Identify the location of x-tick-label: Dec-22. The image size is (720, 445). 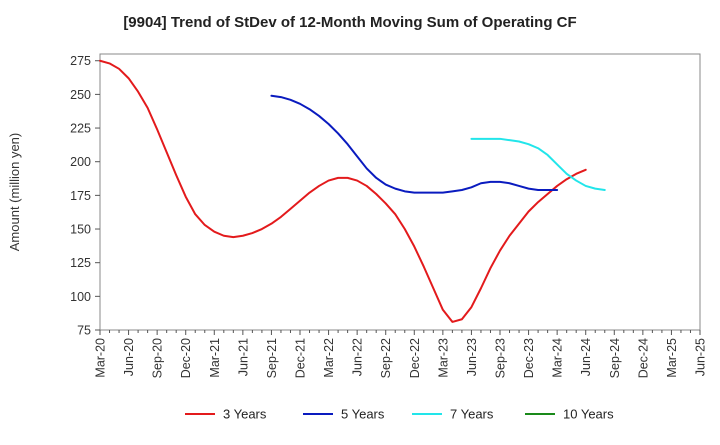
(415, 358).